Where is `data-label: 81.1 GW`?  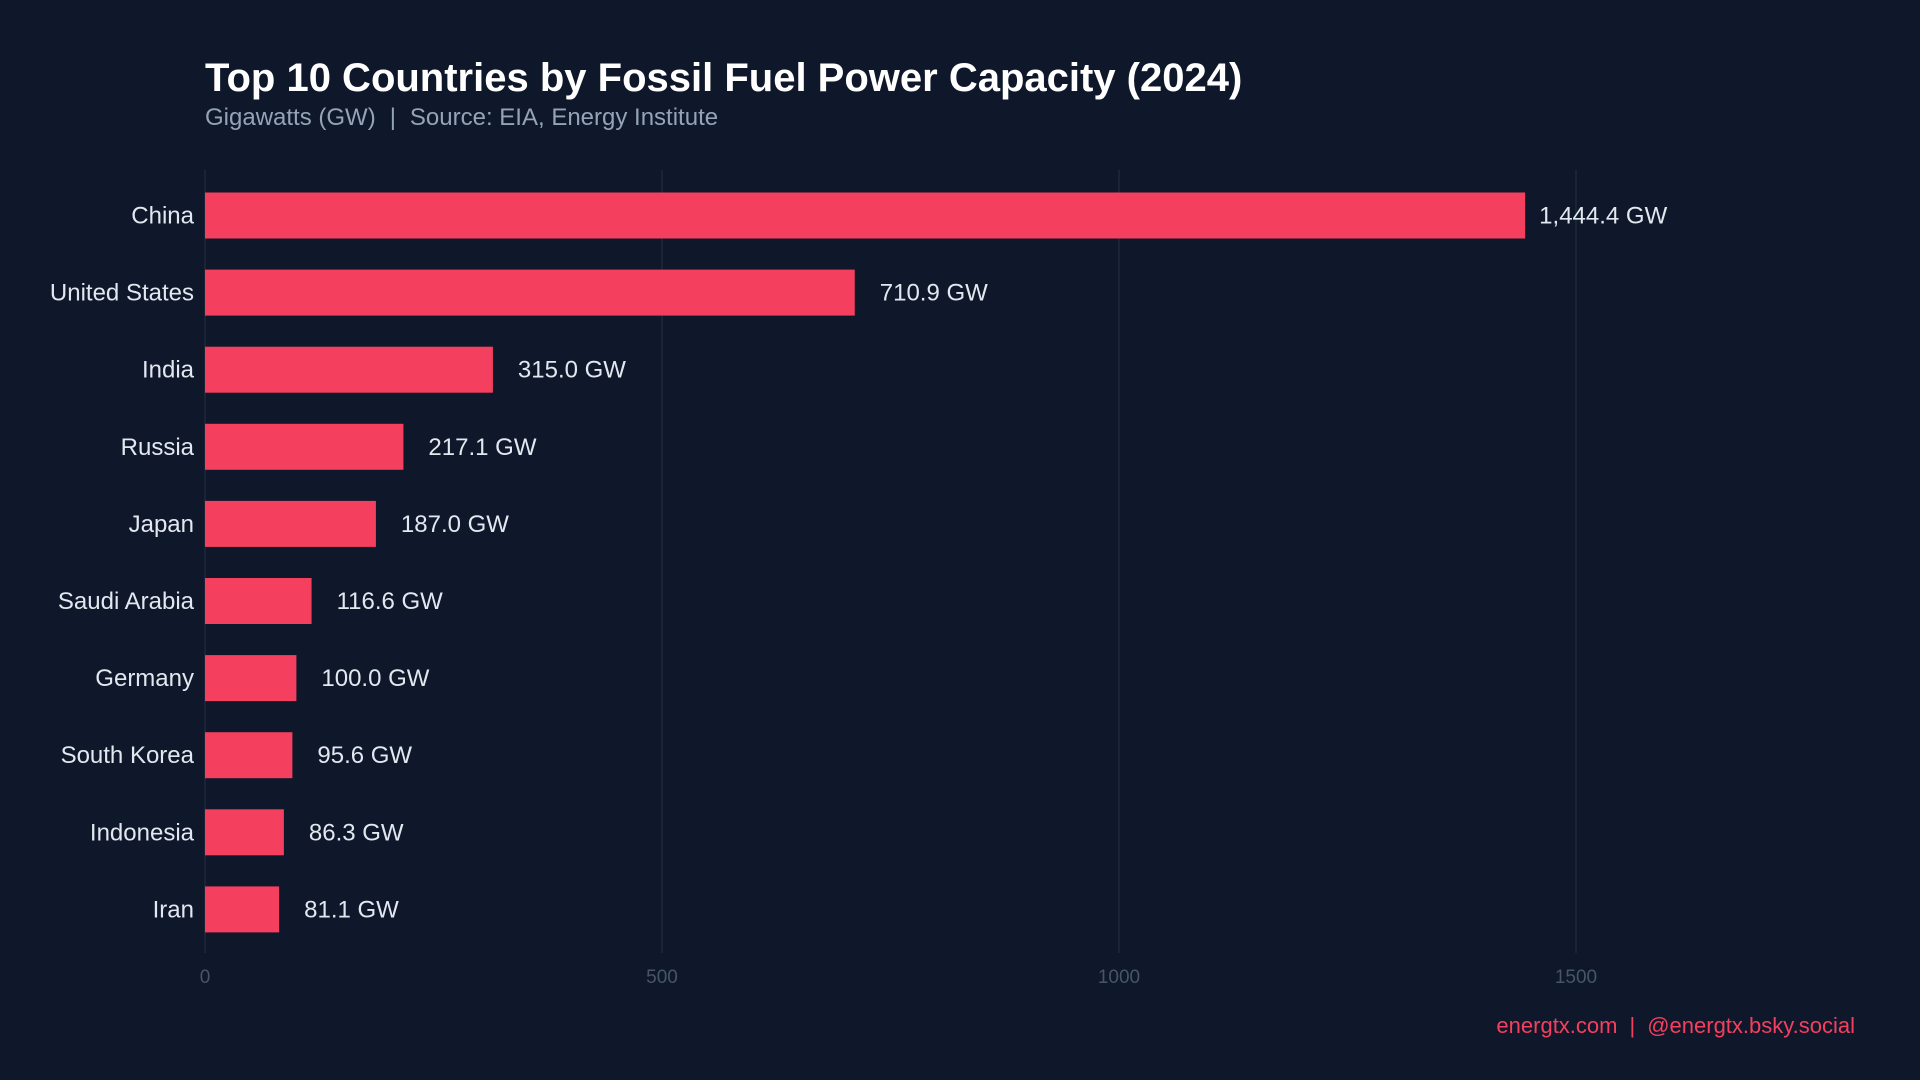
data-label: 81.1 GW is located at coordinates (351, 909).